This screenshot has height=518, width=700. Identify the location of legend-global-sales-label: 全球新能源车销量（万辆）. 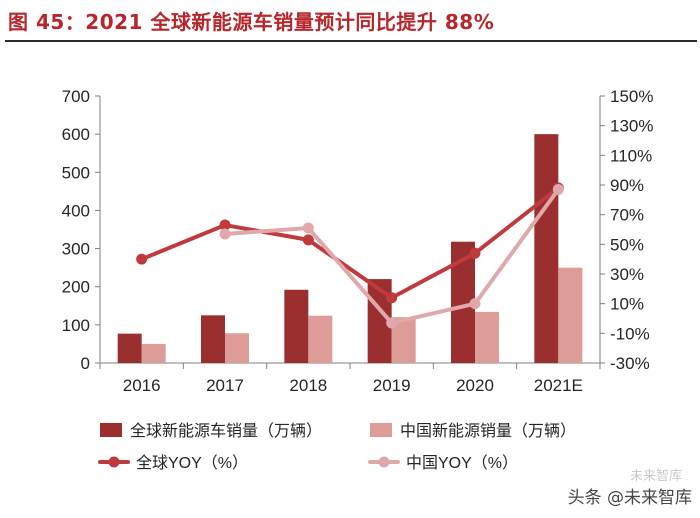
(226, 431).